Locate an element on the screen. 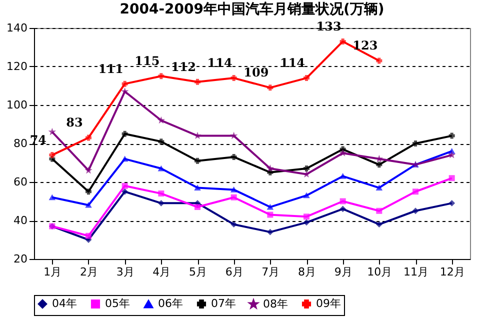  data-label: 115 is located at coordinates (147, 61).